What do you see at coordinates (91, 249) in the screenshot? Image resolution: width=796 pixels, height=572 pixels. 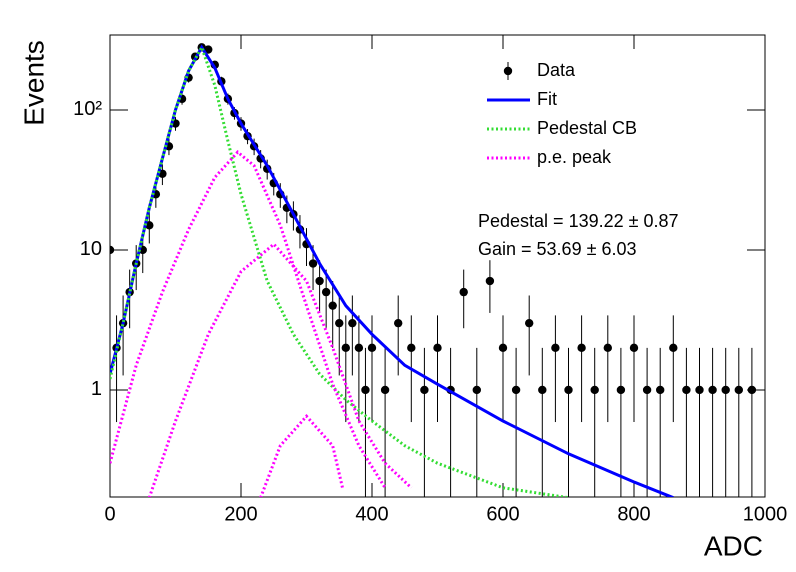 I see `y-tick-label: 10` at bounding box center [91, 249].